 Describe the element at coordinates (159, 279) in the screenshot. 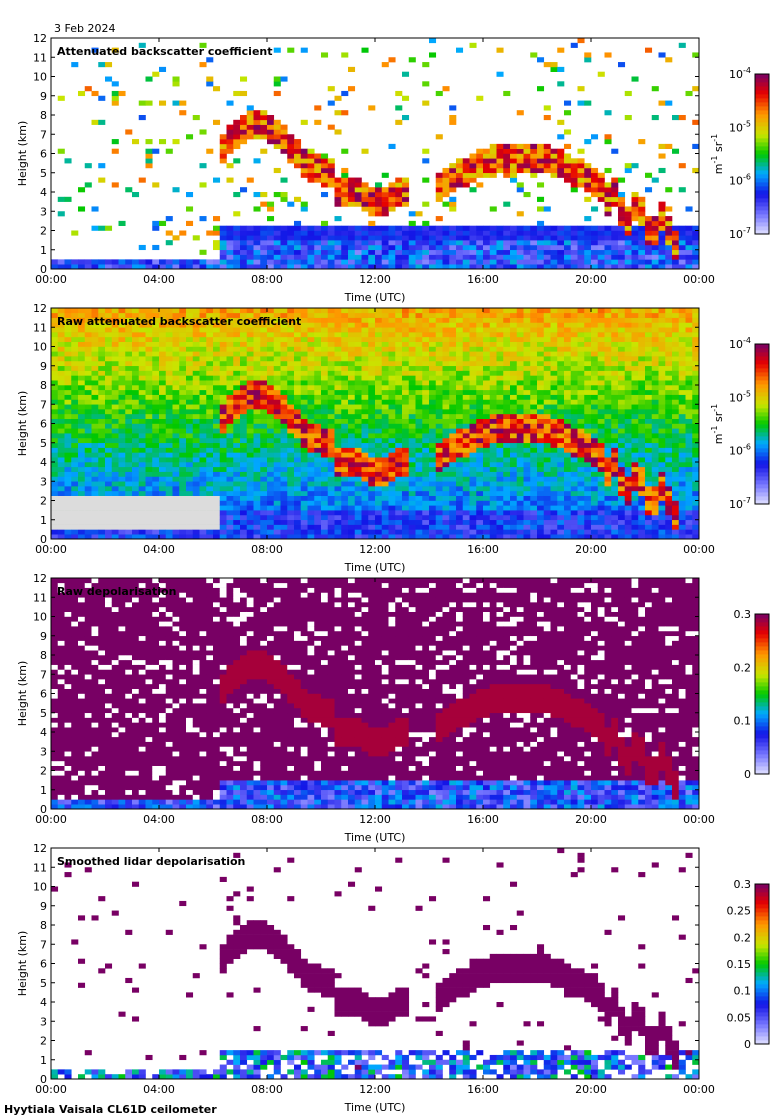

I see `x-tick-label: 04:00` at that location.